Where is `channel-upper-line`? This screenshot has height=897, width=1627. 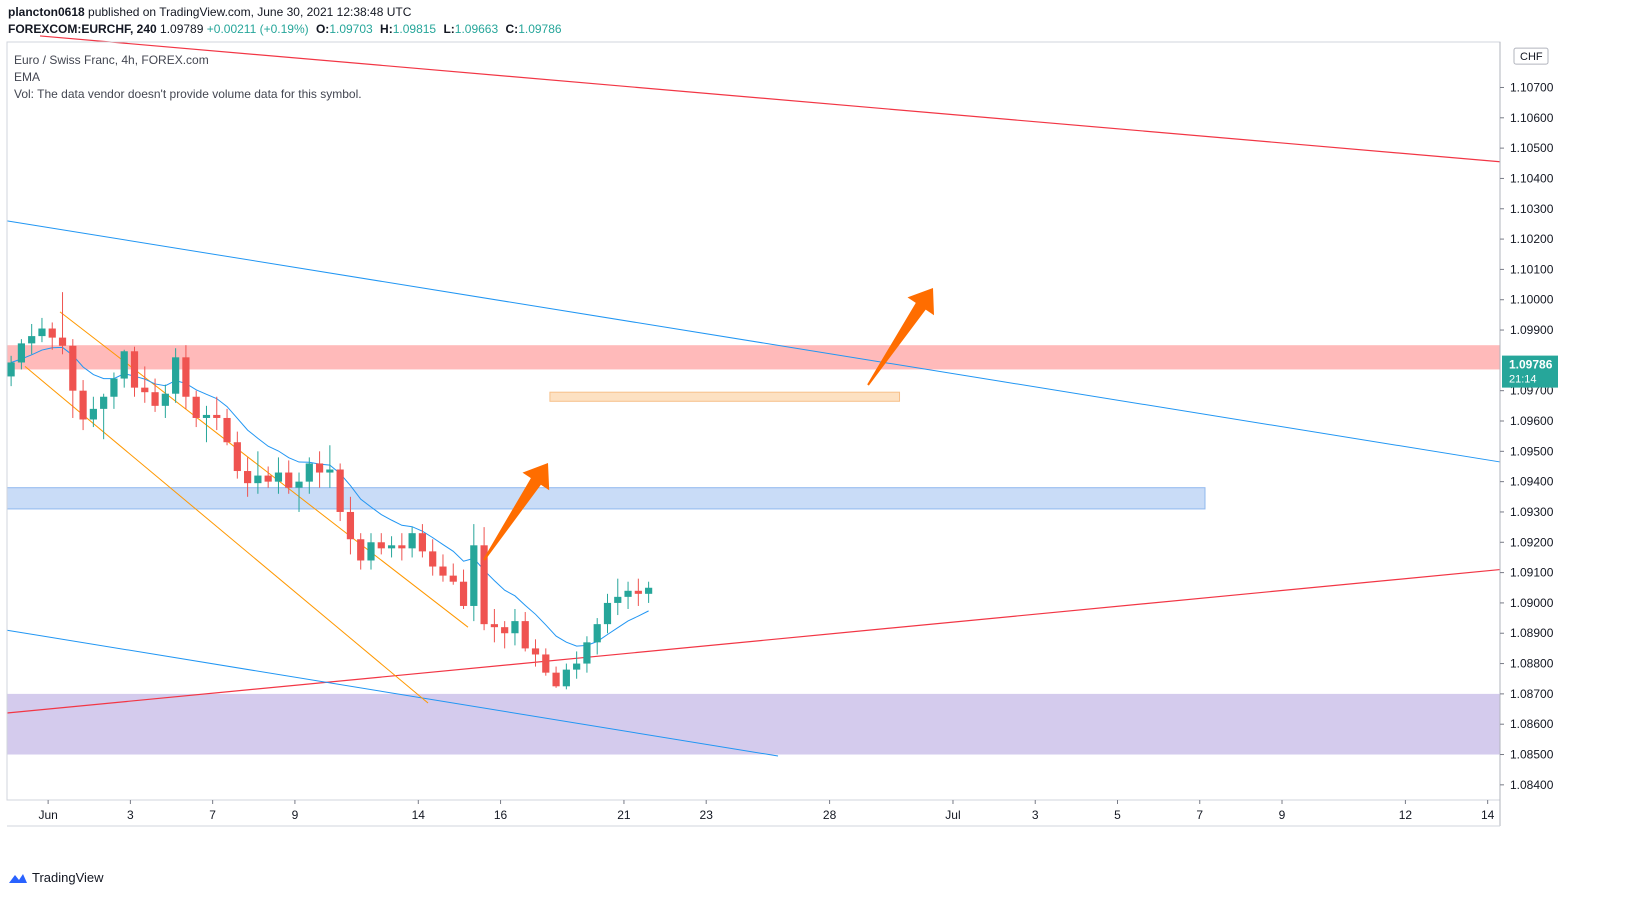
channel-upper-line is located at coordinates (264, 469).